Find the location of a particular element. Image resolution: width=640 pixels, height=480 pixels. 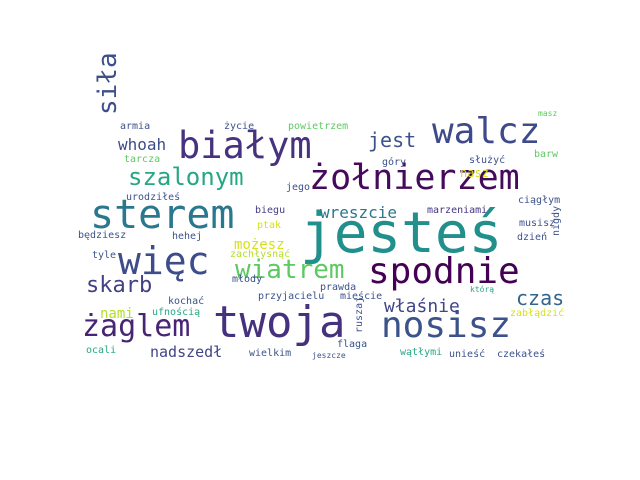

word-cloud-word: będziesz is located at coordinates (102, 235).